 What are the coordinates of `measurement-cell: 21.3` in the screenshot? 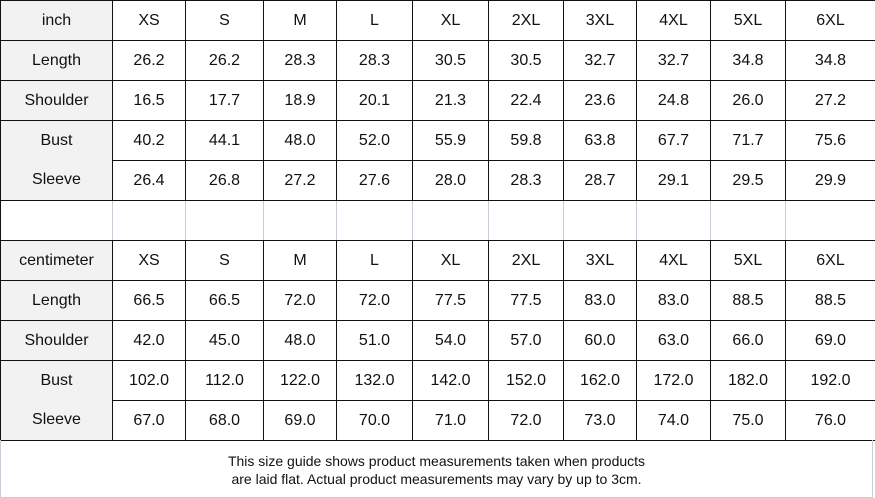 It's located at (450, 100).